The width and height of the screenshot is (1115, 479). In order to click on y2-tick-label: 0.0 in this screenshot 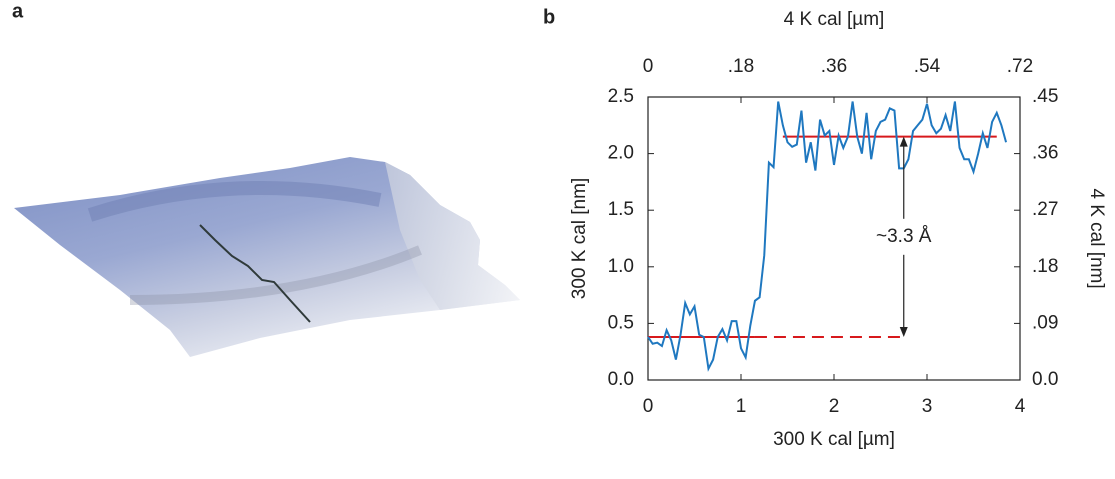, I will do `click(1045, 379)`.